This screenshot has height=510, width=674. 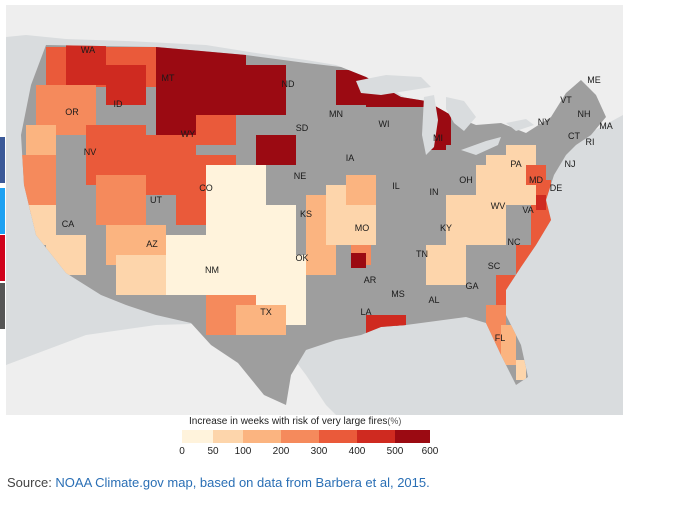 What do you see at coordinates (584, 114) in the screenshot?
I see `state-label: NH` at bounding box center [584, 114].